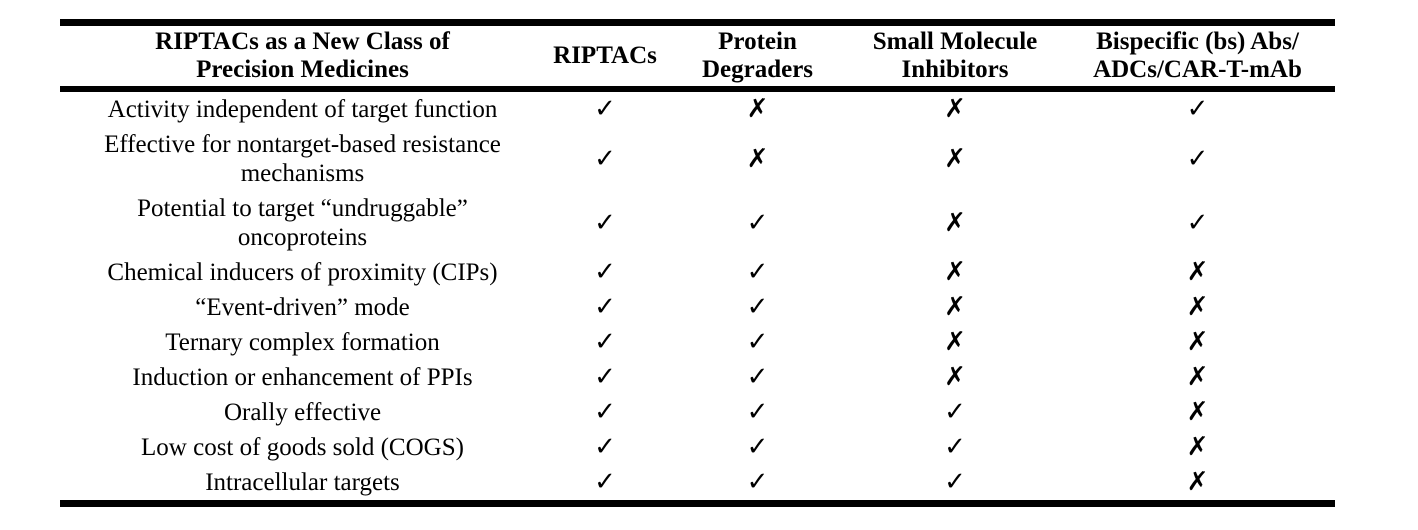 The height and width of the screenshot is (530, 1418). I want to click on feature-label: Intracellular targets, so click(302, 482).